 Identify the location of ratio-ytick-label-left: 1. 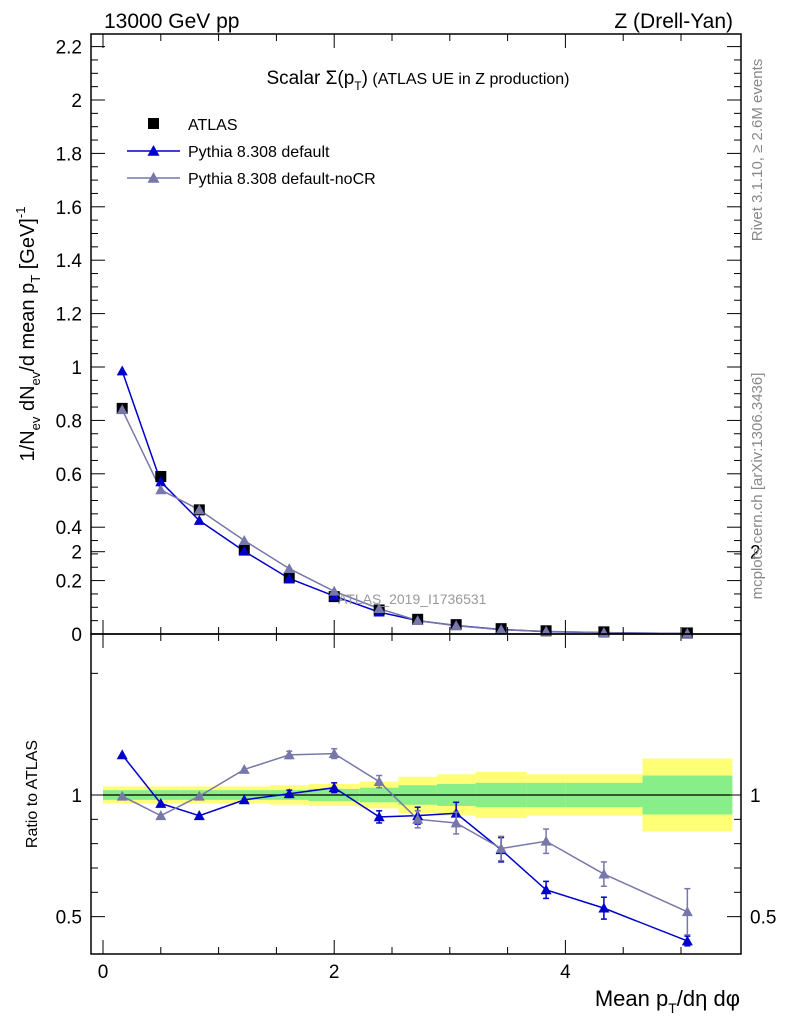
(76, 796).